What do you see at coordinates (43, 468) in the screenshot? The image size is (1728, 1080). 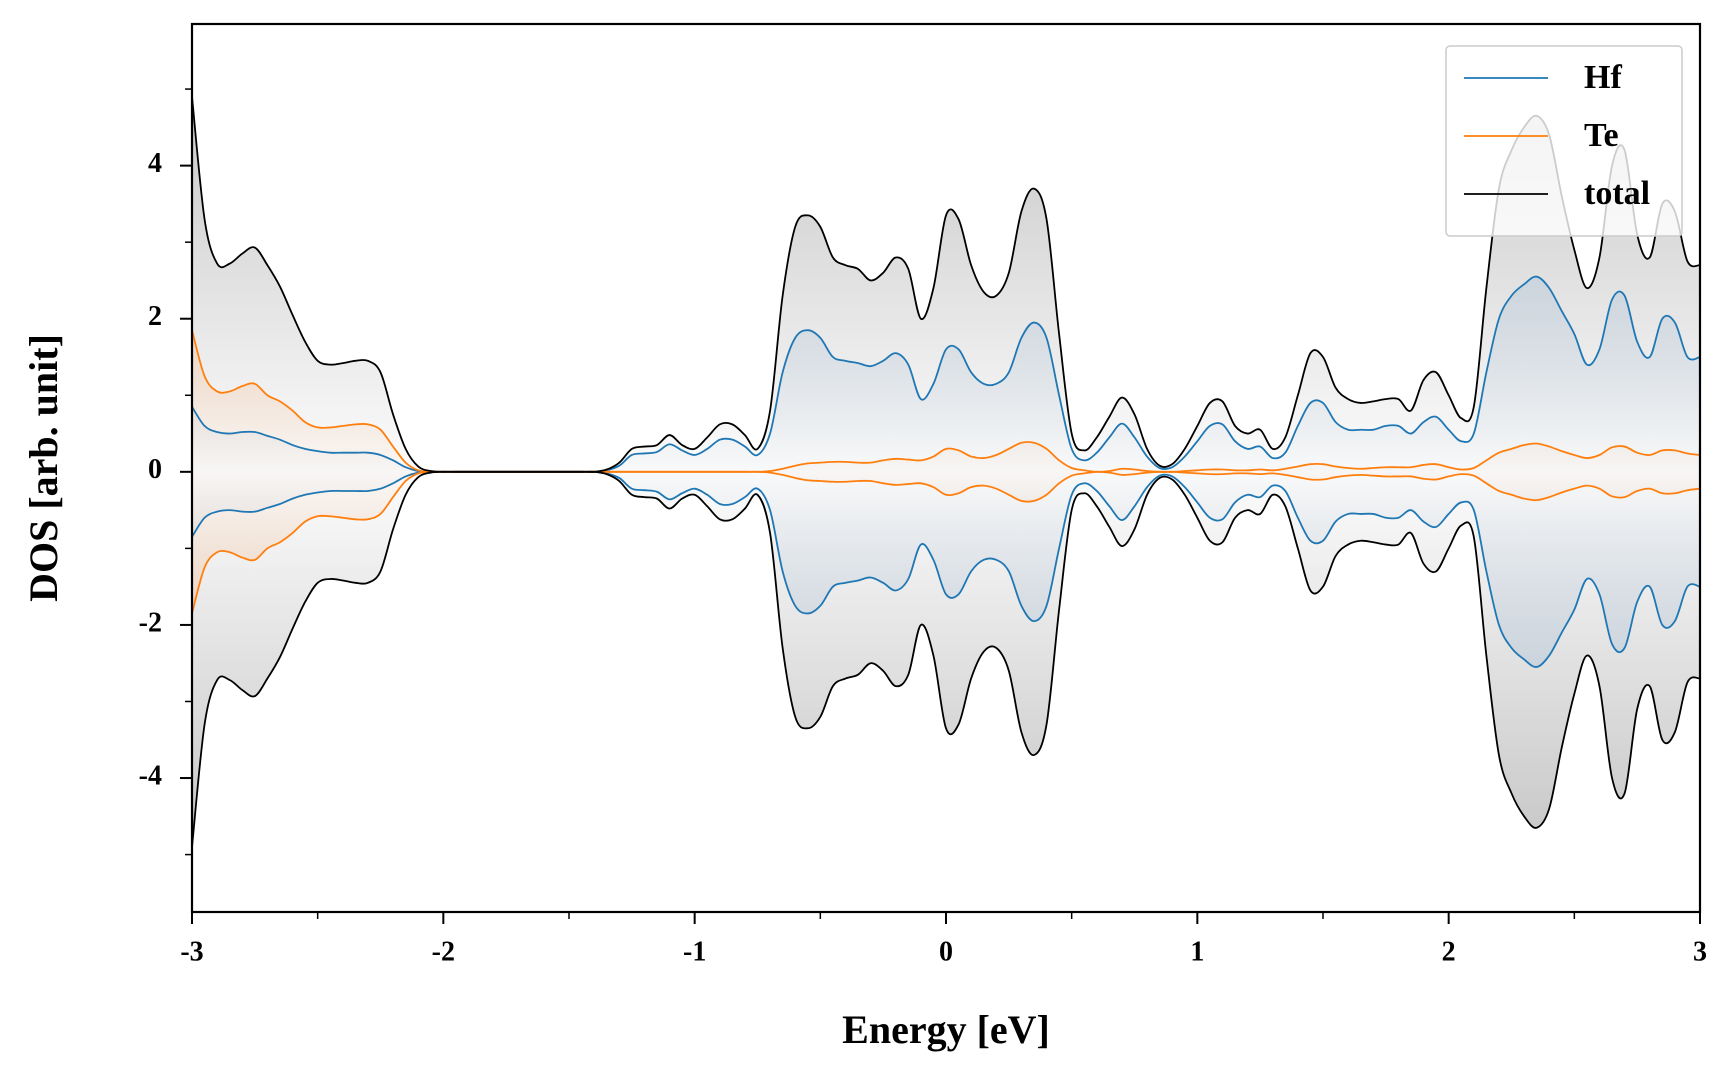 I see `y-axis-label: DOS [arb. unit]` at bounding box center [43, 468].